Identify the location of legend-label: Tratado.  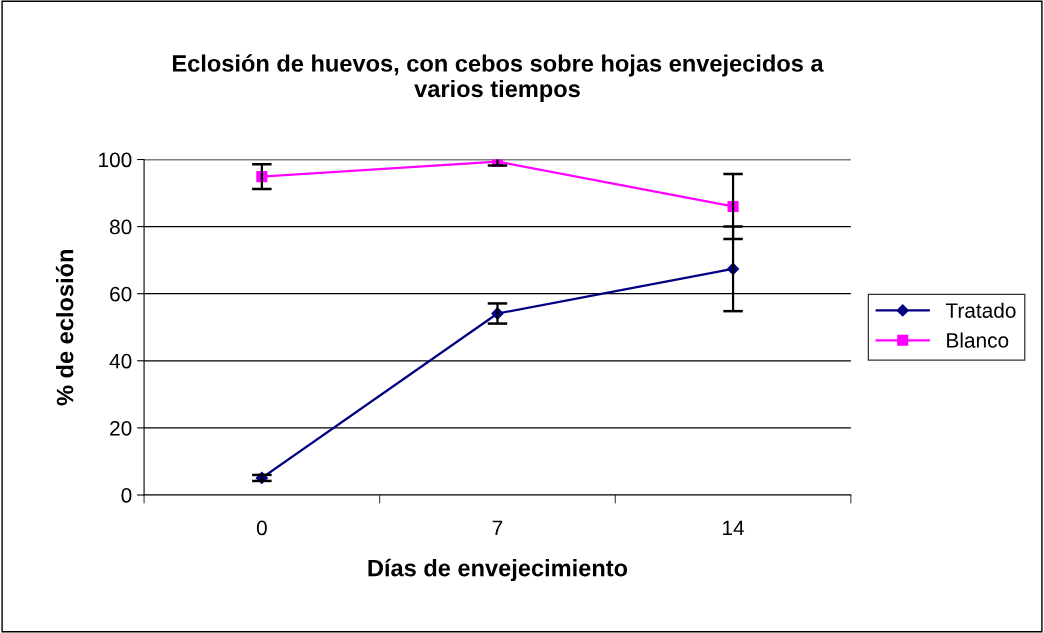
(980, 310).